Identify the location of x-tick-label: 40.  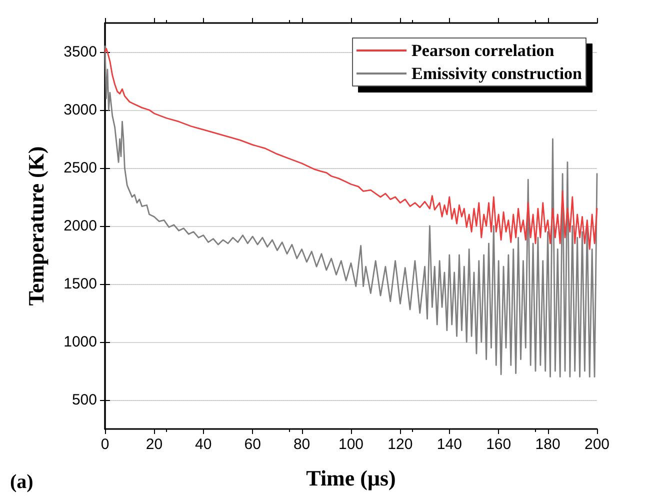
(203, 444).